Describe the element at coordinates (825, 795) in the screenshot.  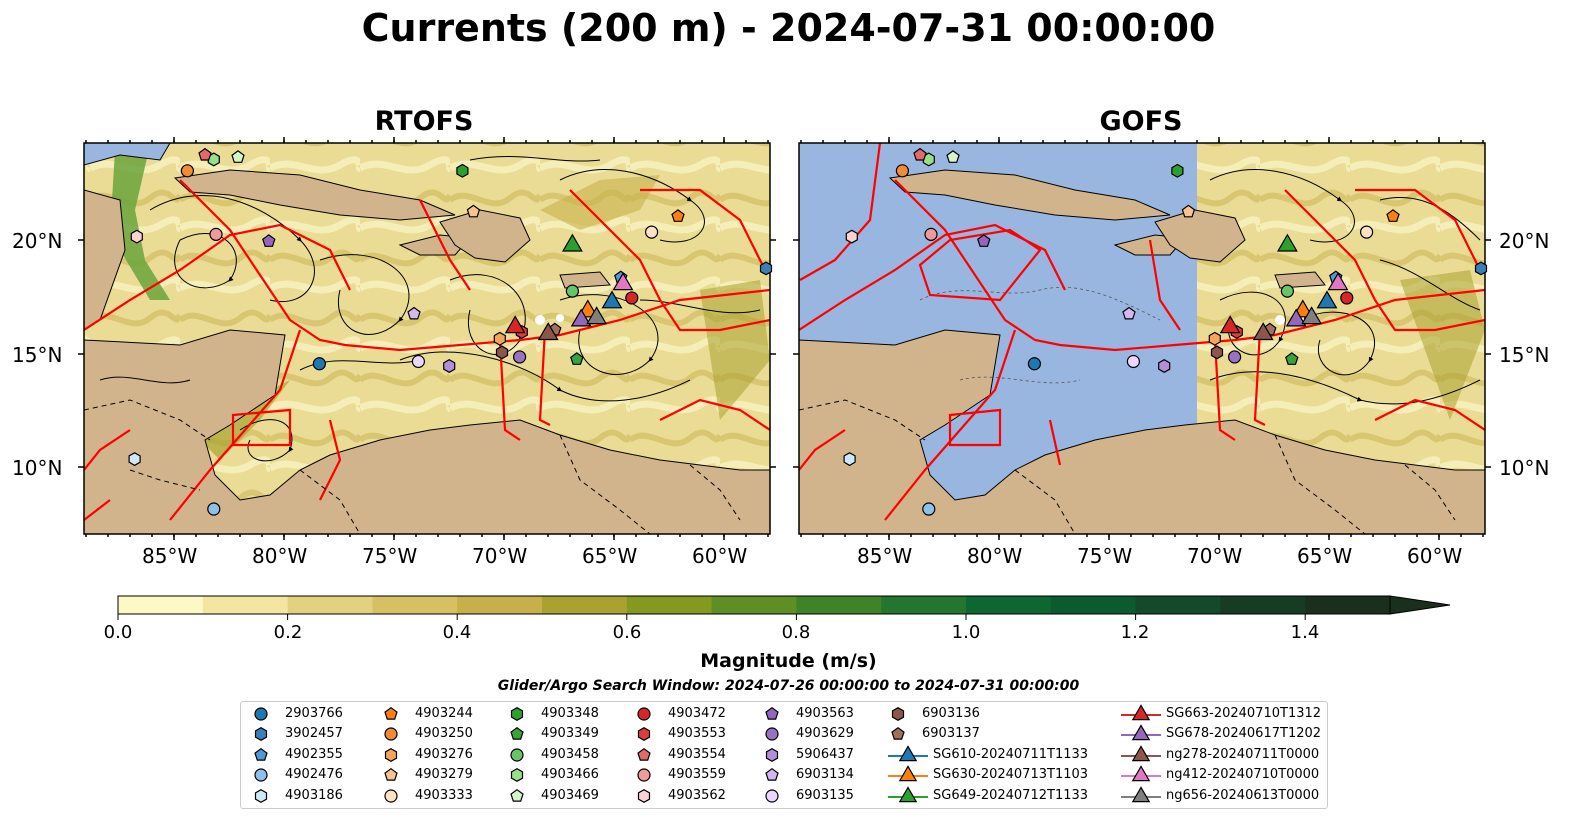
I see `legend-label: 6903135` at that location.